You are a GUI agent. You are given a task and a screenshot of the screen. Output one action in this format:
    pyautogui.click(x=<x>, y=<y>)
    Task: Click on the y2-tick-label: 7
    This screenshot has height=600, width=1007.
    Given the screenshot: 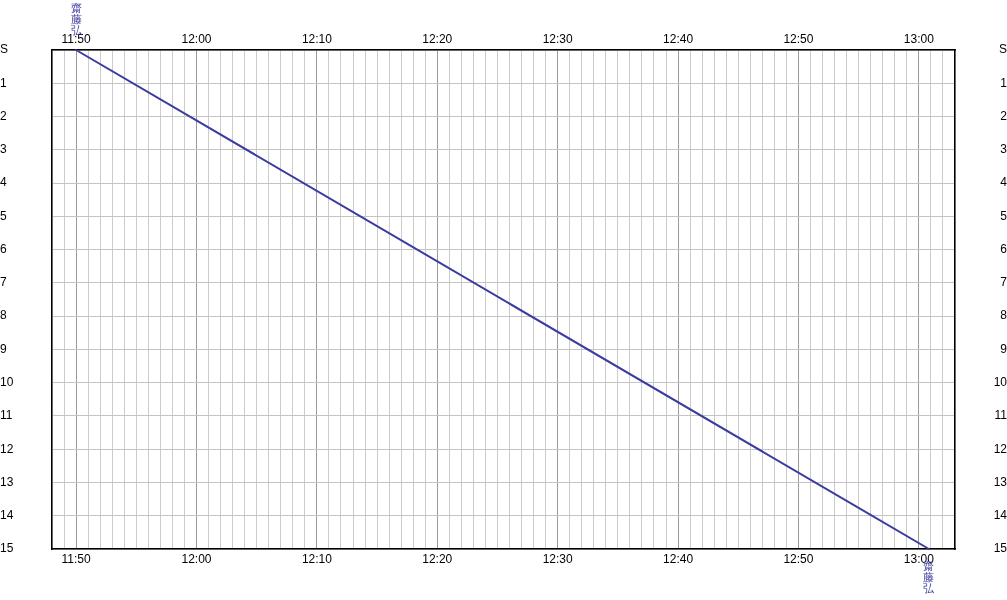 What is the action you would take?
    pyautogui.click(x=1003, y=282)
    